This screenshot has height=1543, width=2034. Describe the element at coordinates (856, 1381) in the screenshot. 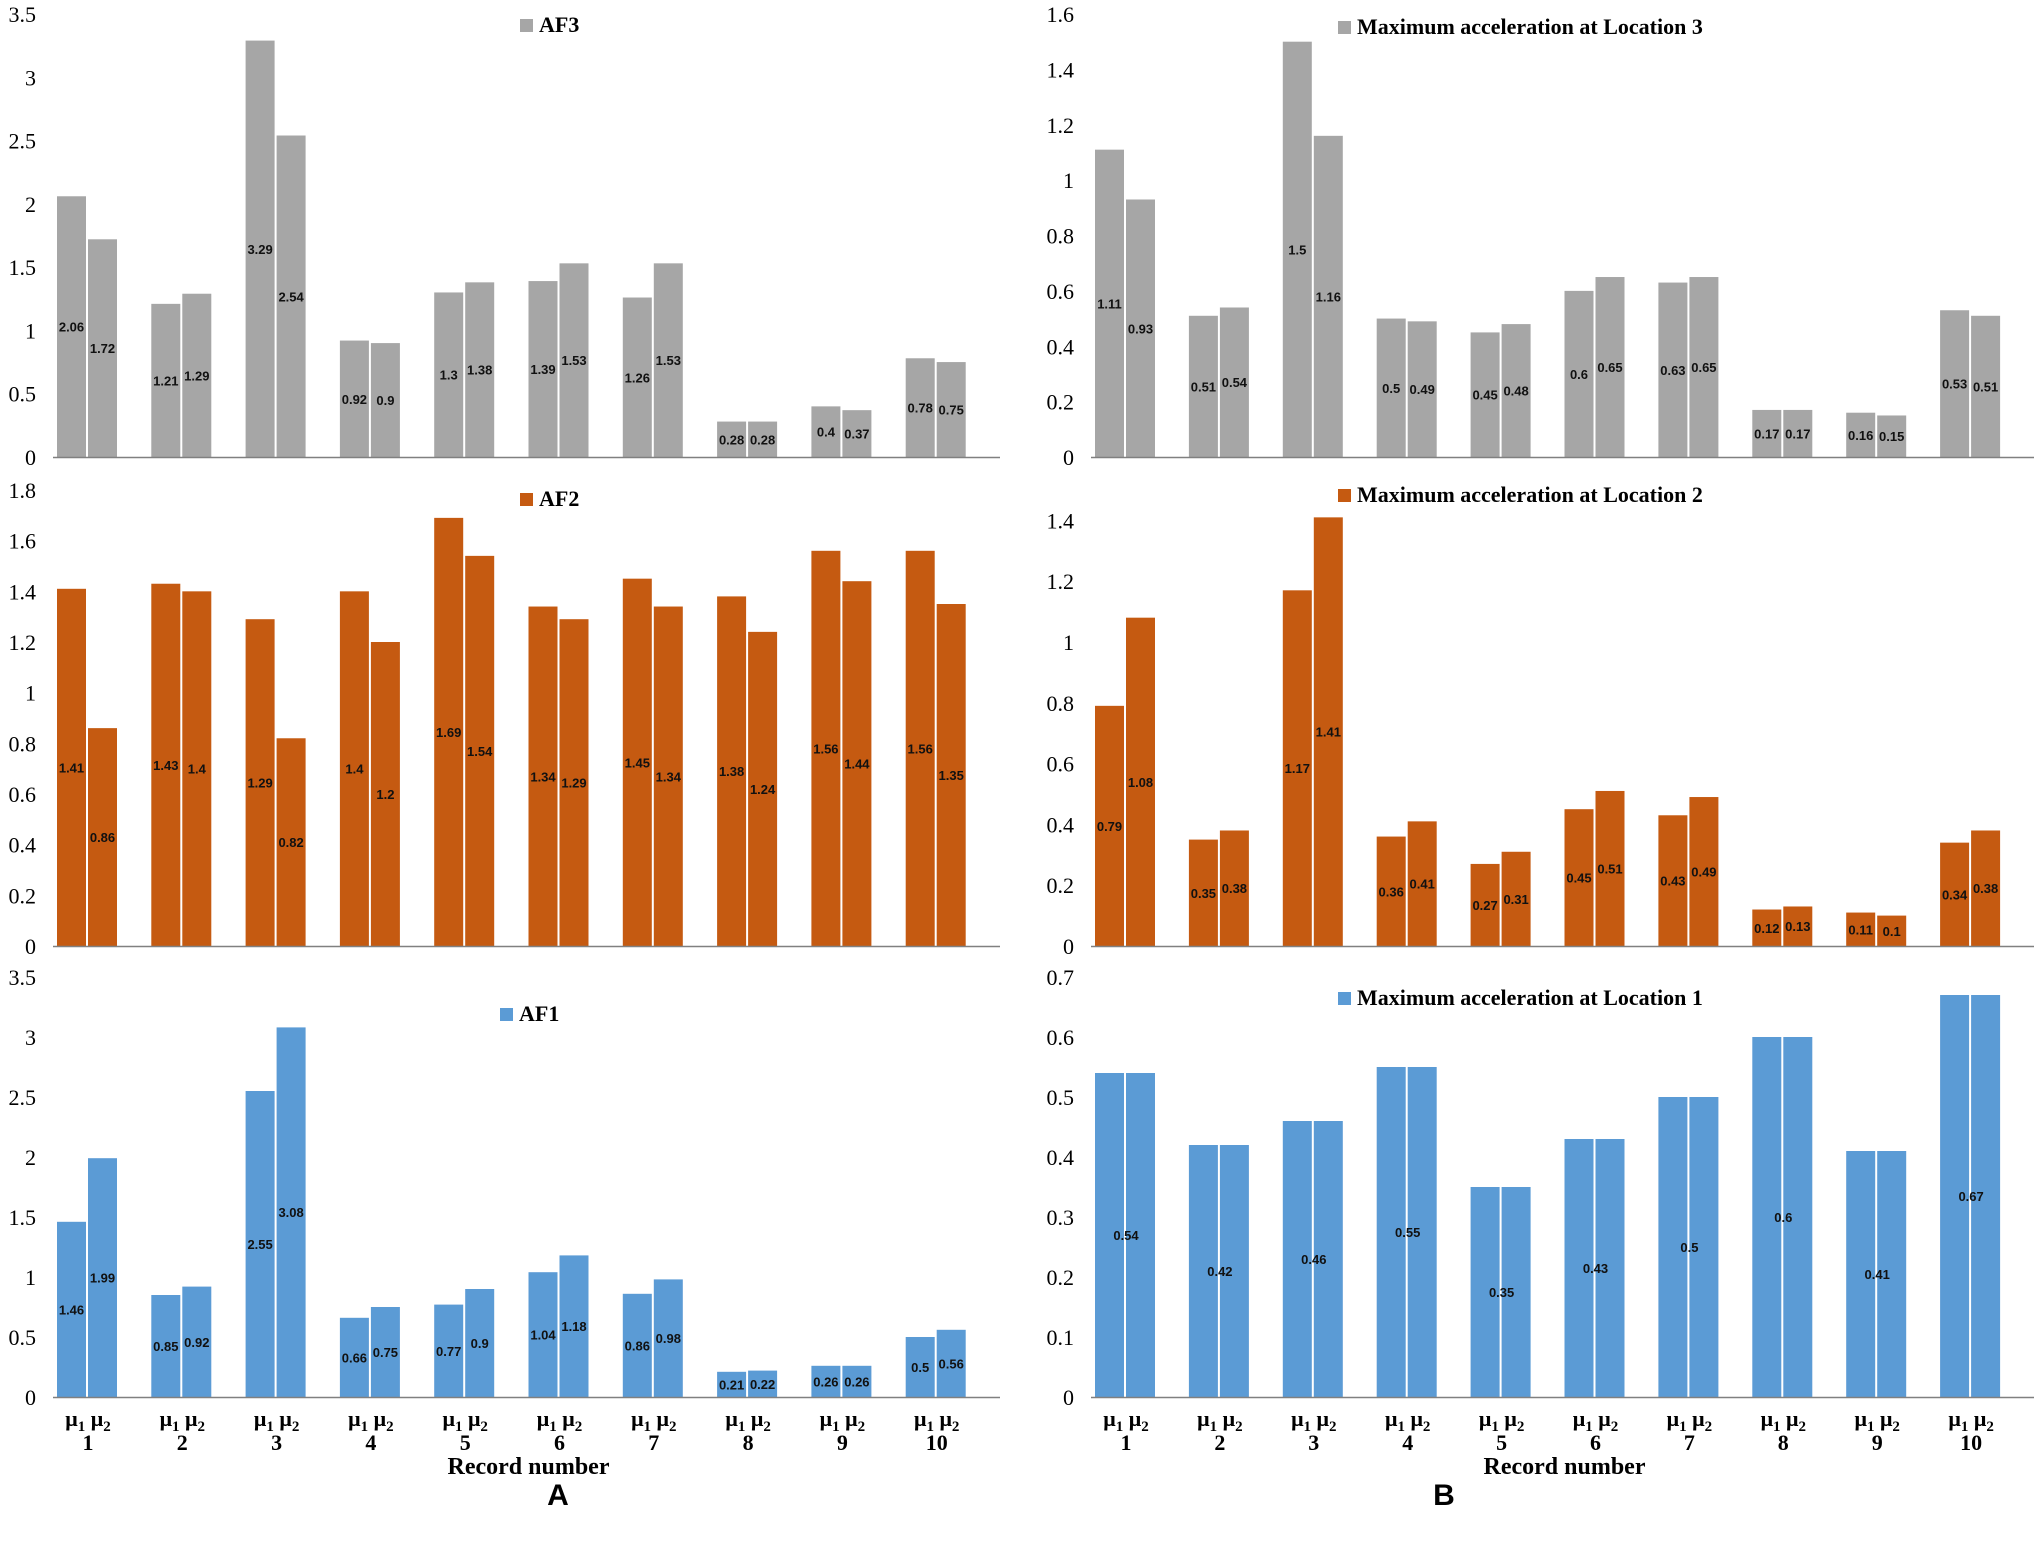

I see `data-label: 0.26` at that location.